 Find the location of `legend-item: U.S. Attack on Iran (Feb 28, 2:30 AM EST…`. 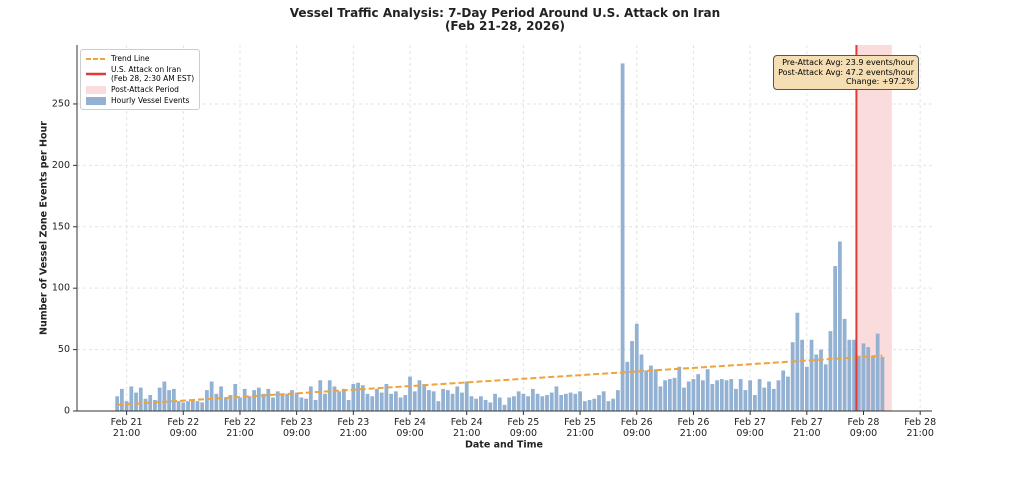

legend-item: U.S. Attack on Iran (Feb 28, 2:30 AM EST… is located at coordinates (140, 74).